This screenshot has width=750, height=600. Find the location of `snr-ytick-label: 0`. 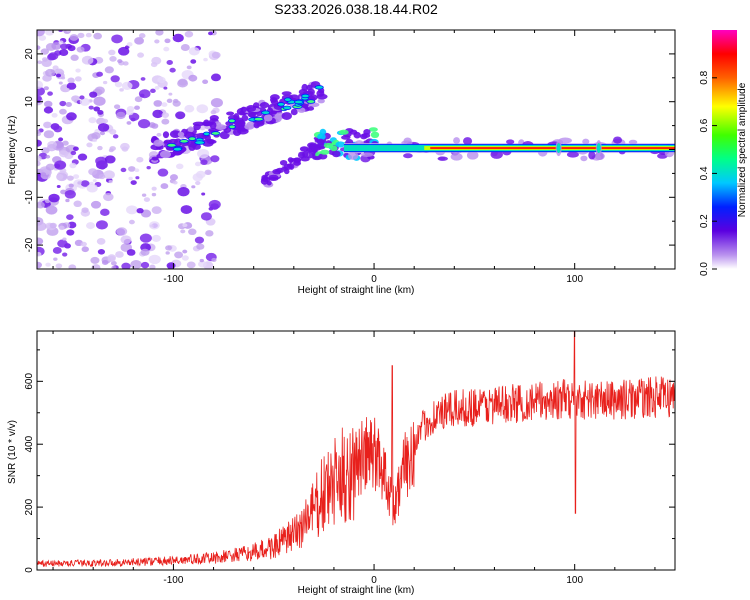

snr-ytick-label: 0 is located at coordinates (29, 570).